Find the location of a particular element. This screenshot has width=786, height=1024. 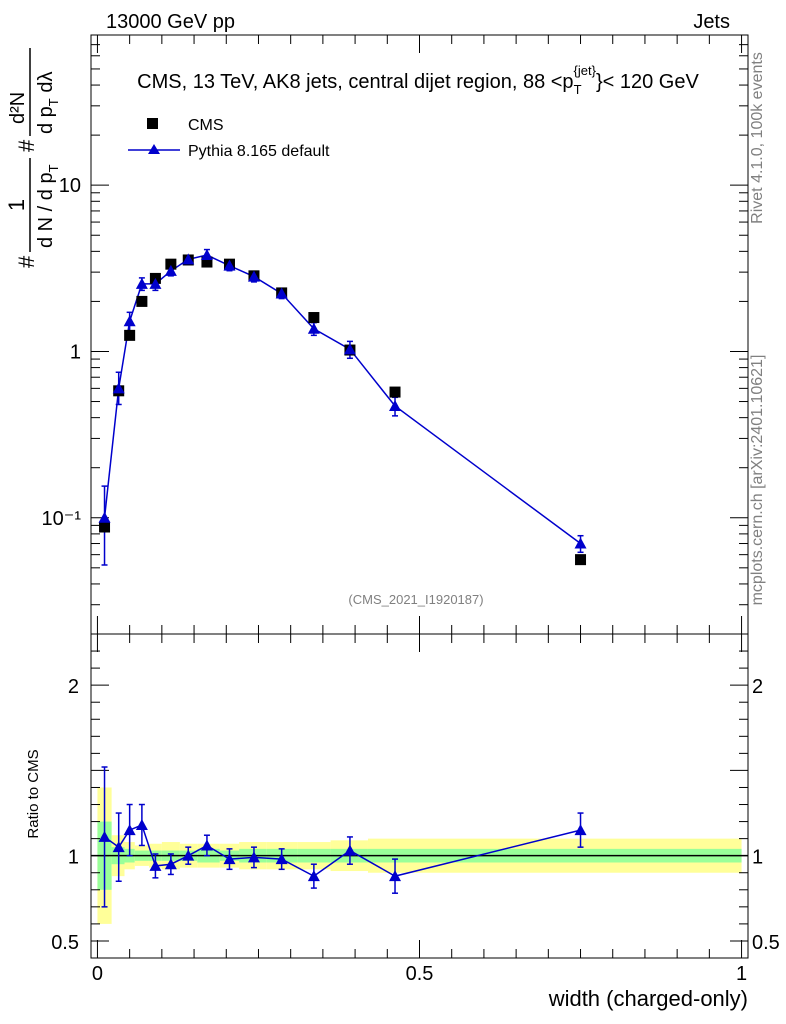

main-ylabel: # 1 d N / d pT # d²N d pT dλ is located at coordinates (32, 158).